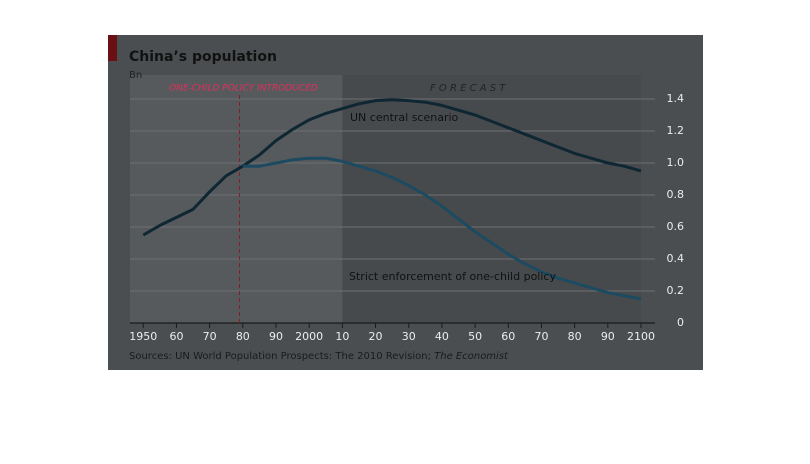  What do you see at coordinates (143, 336) in the screenshot?
I see `x-tick-label: 1950` at bounding box center [143, 336].